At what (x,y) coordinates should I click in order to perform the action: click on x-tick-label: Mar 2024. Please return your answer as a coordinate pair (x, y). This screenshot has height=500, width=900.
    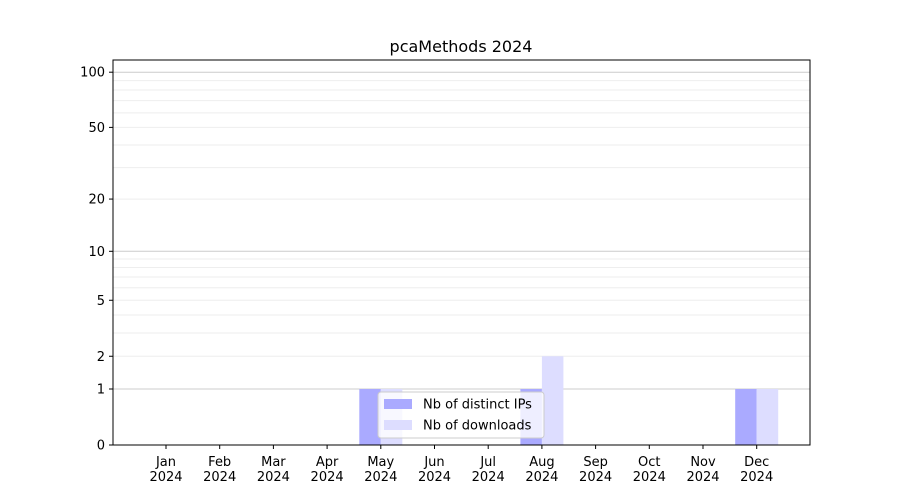
    Looking at the image, I should click on (273, 470).